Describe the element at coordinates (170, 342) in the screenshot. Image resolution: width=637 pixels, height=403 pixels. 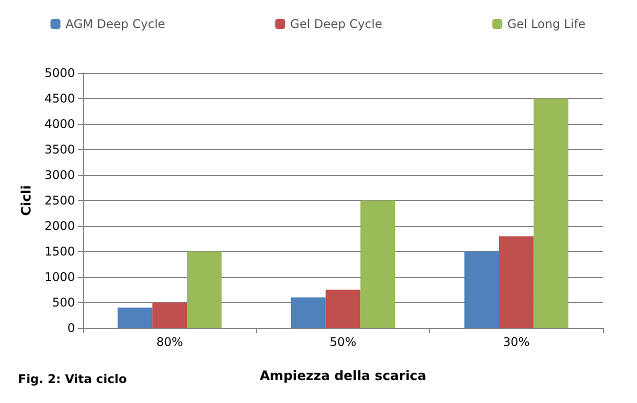
I see `x-tick-label: 80%` at that location.